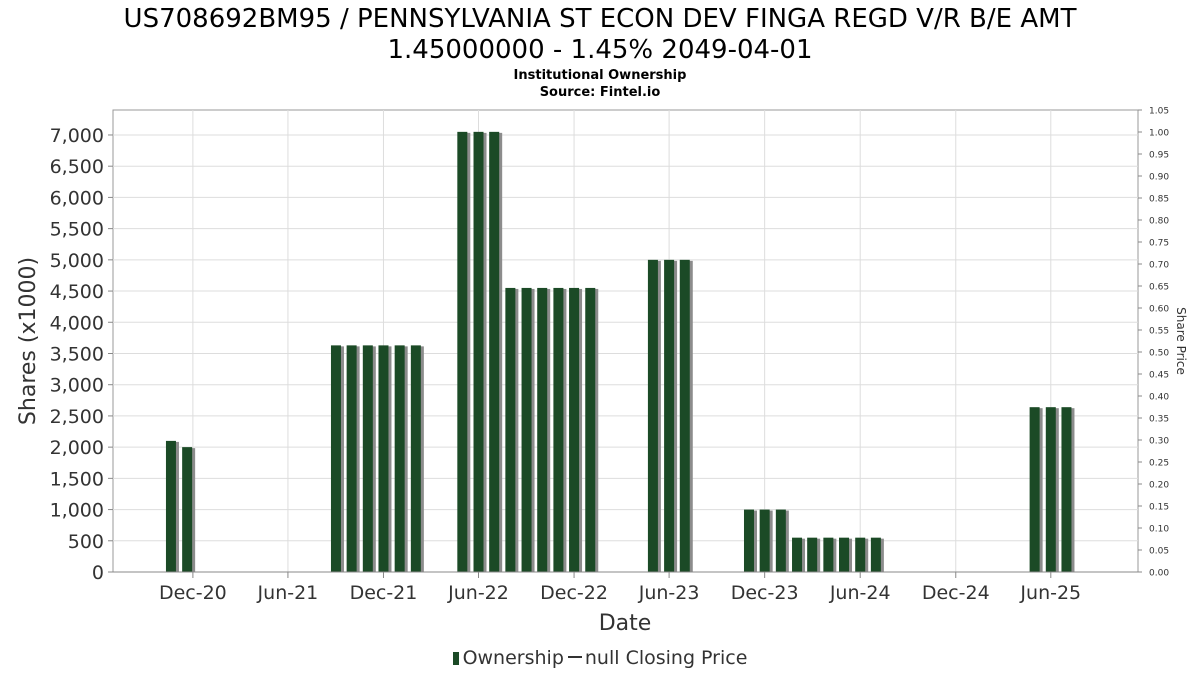  What do you see at coordinates (1159, 112) in the screenshot?
I see `y2-tick-label: 1.05` at bounding box center [1159, 112].